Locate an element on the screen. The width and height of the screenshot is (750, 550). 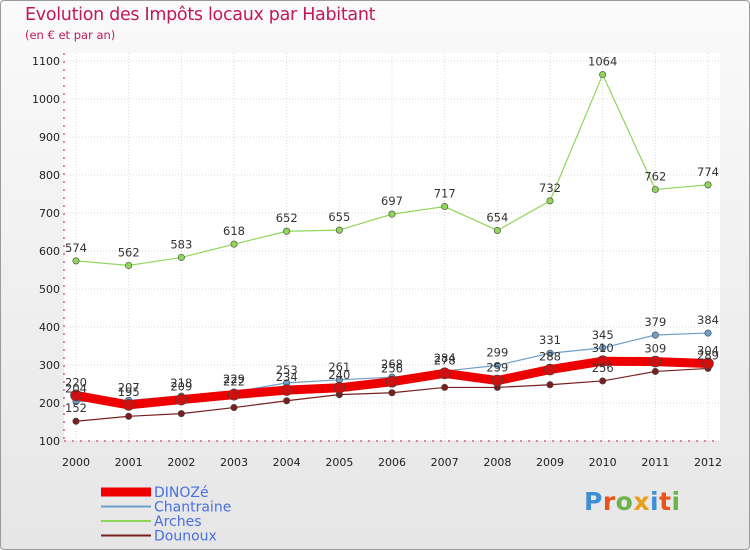
data-label: 278 is located at coordinates (445, 360).